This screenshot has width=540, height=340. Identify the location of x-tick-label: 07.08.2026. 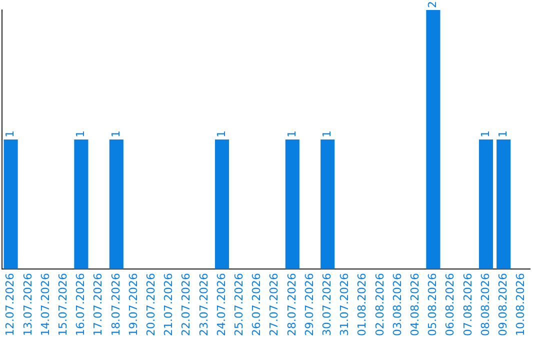
(467, 304).